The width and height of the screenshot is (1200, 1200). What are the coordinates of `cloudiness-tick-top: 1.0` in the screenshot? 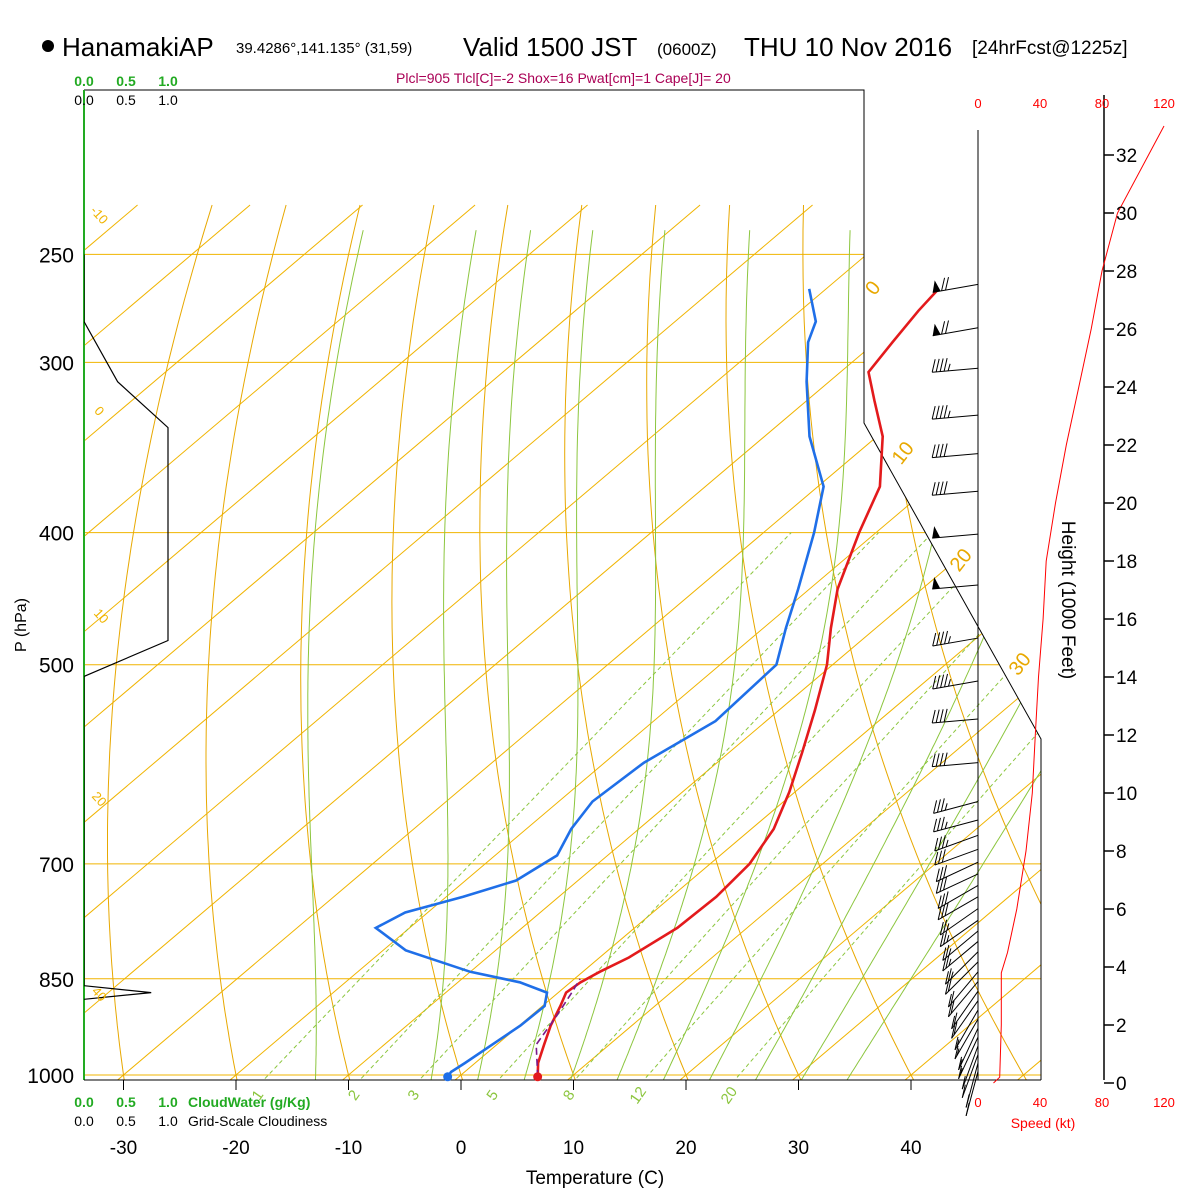 It's located at (168, 100).